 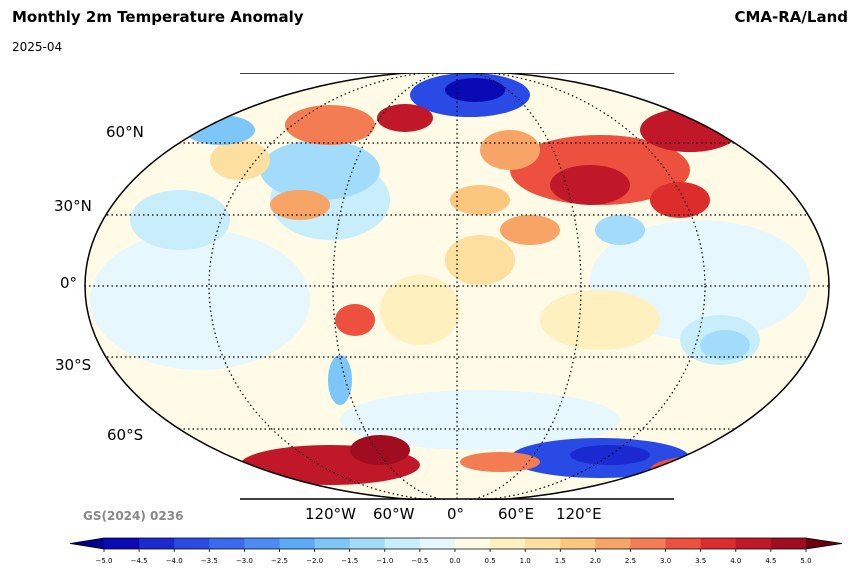 I want to click on lon-label-60e: 60°E, so click(x=516, y=514).